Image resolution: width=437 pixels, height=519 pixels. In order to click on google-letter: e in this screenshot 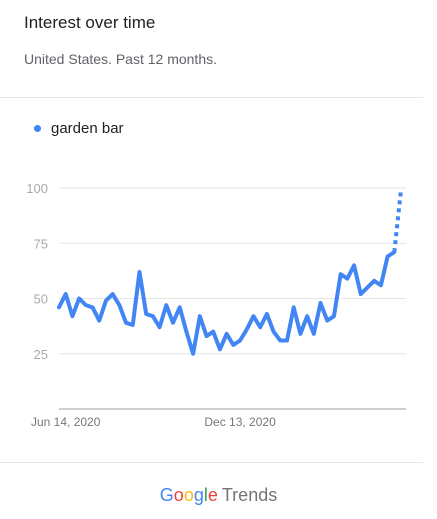, I will do `click(212, 495)`.